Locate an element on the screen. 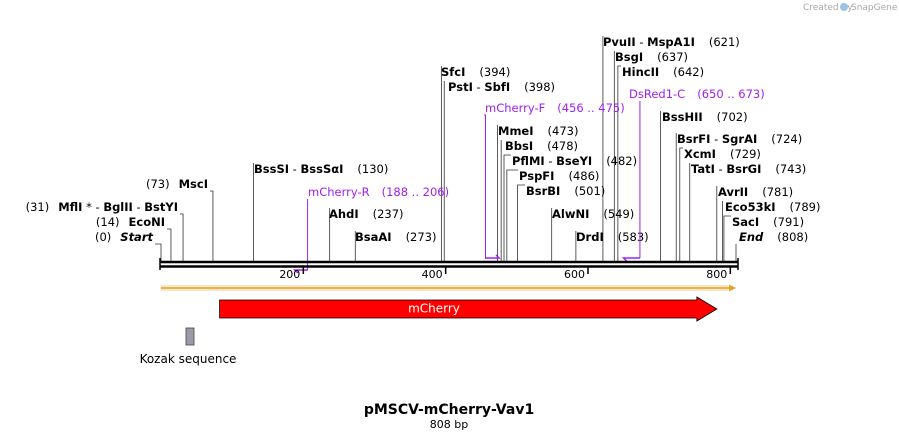 This screenshot has width=899, height=440. plasmid-length: 808 bp is located at coordinates (449, 424).